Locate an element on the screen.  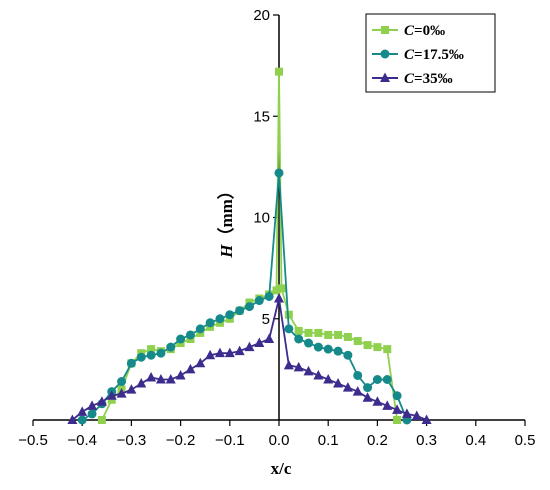
x-tick-label: 0.5 is located at coordinates (525, 440).